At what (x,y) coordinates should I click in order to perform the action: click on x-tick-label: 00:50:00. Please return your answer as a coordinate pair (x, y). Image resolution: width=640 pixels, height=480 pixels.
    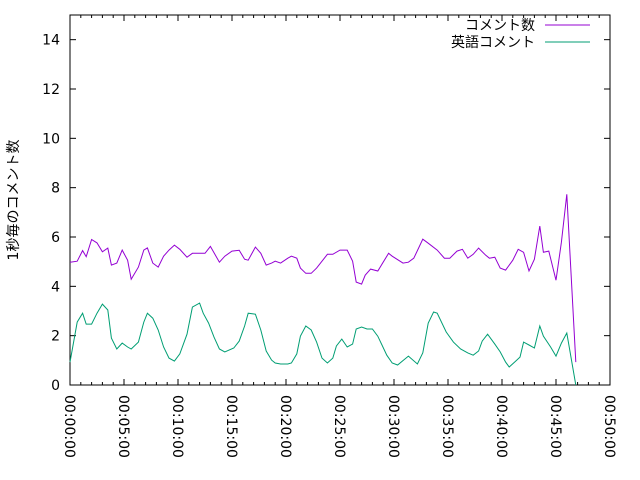
    Looking at the image, I should click on (609, 426).